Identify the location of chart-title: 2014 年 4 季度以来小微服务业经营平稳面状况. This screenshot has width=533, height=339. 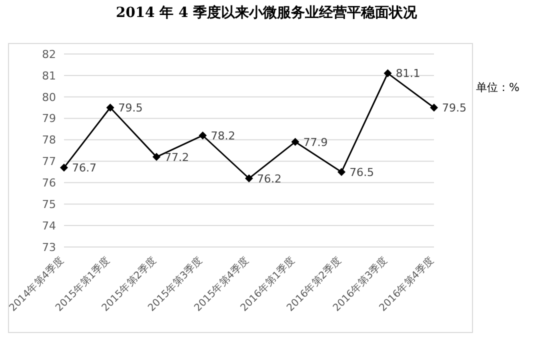
(266, 13).